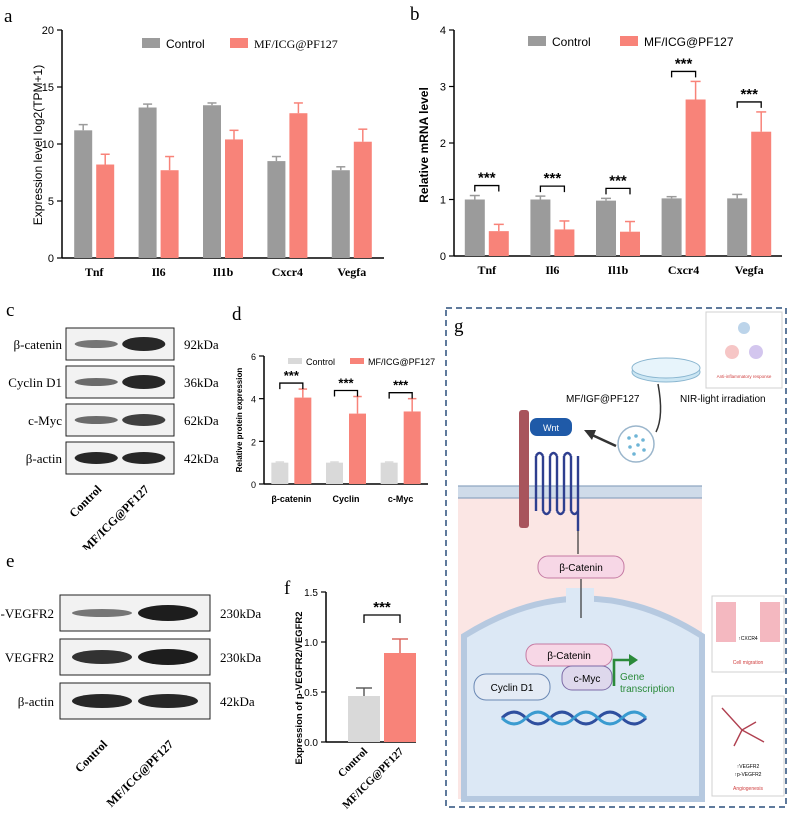 The image size is (789, 823). I want to click on x-tick-label: Cyclin, so click(345, 499).